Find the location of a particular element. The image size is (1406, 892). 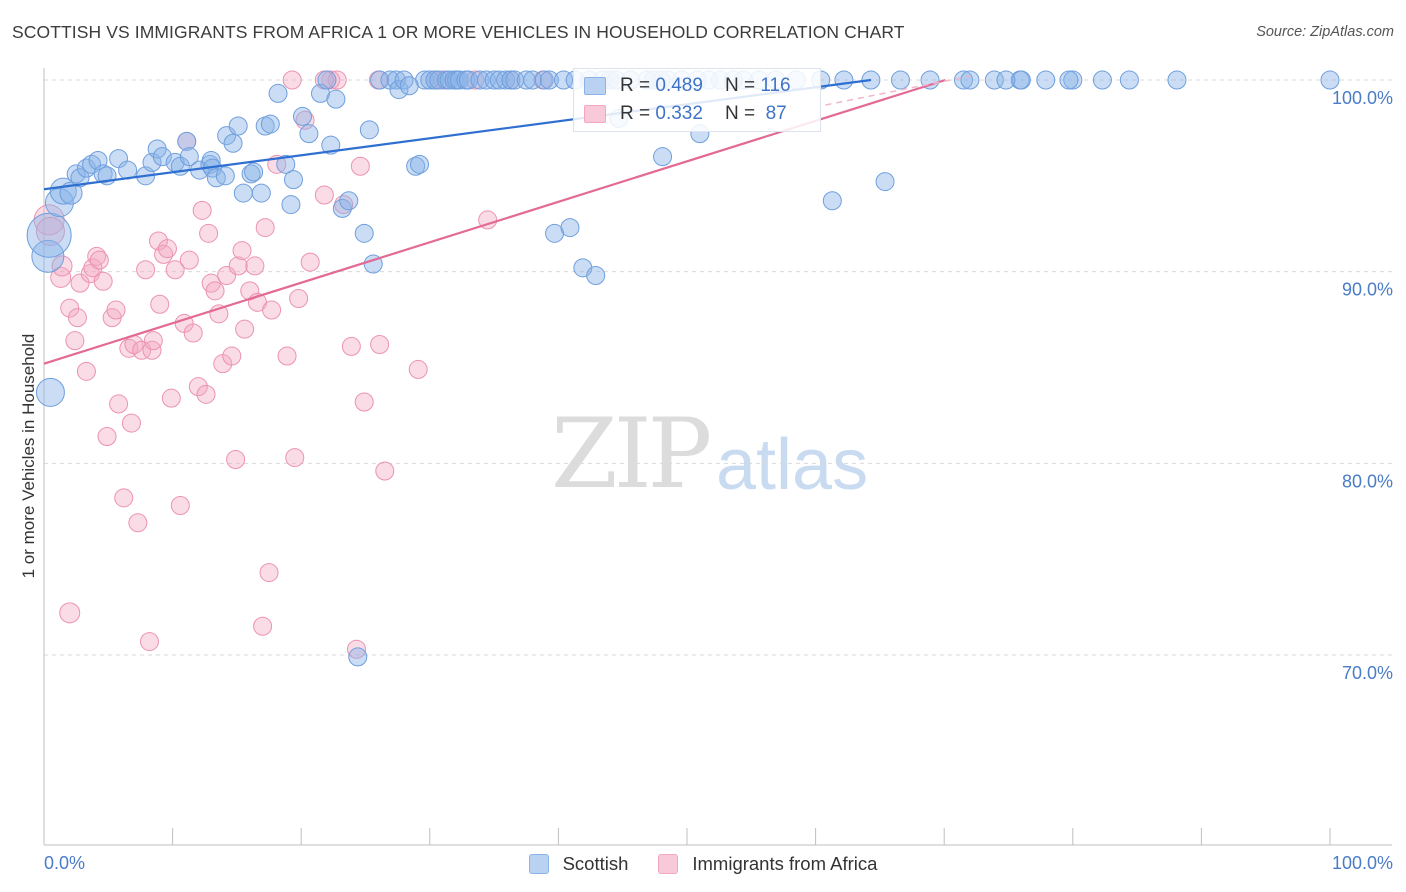

legend-item-africa: Immigrants from Africa is located at coordinates (767, 864).